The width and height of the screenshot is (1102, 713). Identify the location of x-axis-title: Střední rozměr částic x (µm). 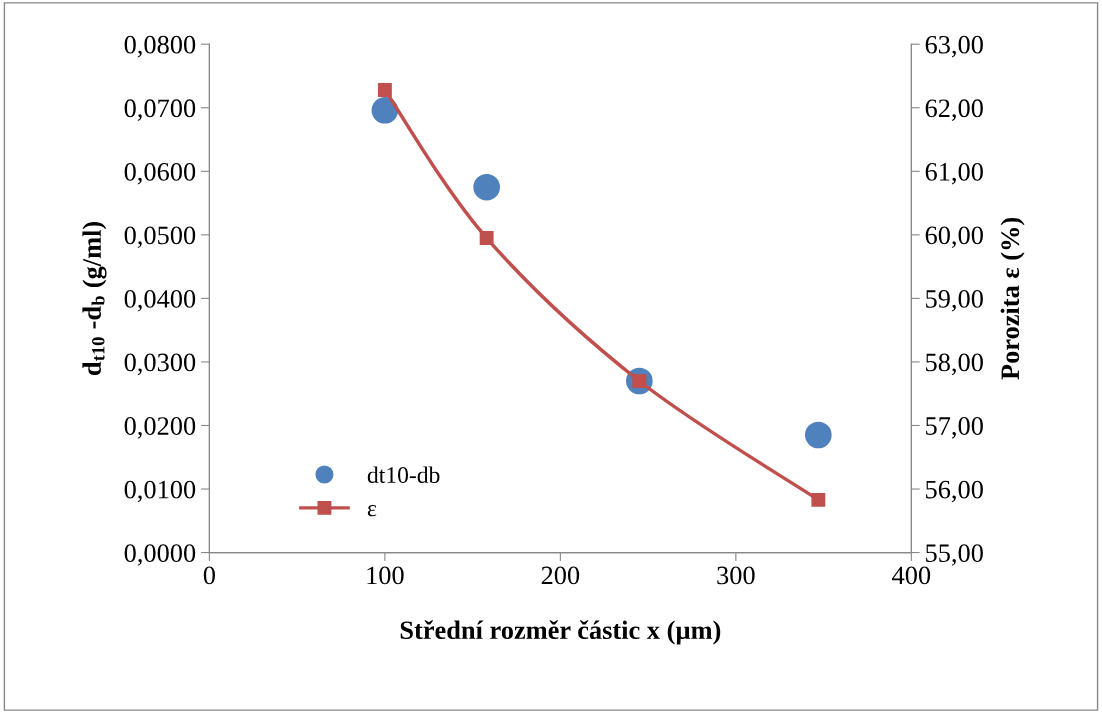
(560, 632).